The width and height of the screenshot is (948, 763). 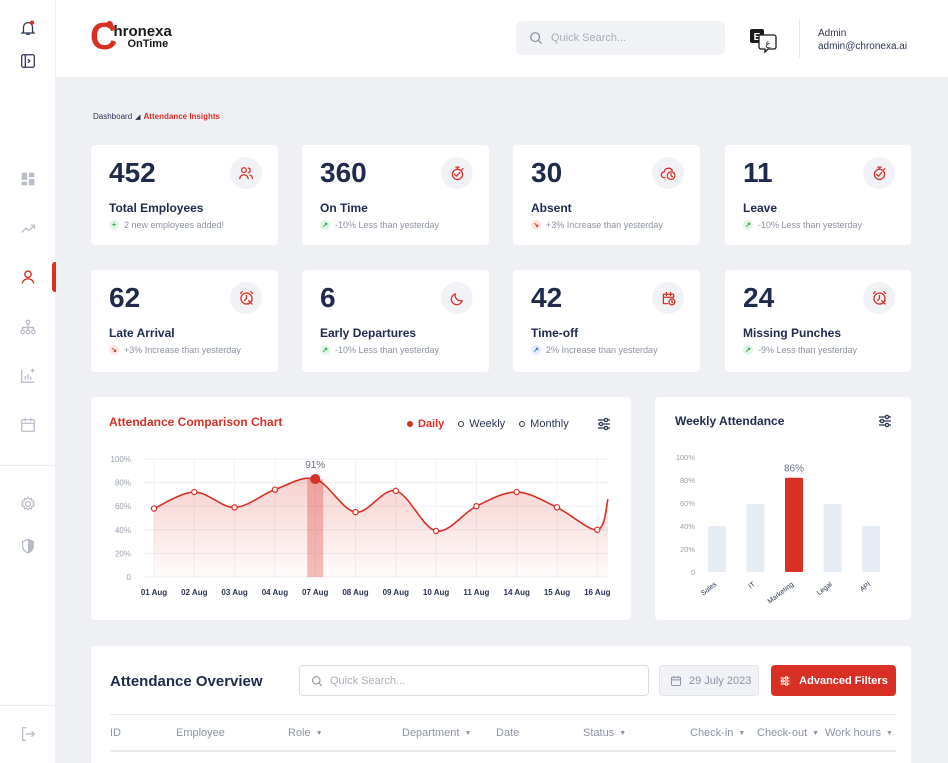 What do you see at coordinates (28, 504) in the screenshot?
I see `settings-icon` at bounding box center [28, 504].